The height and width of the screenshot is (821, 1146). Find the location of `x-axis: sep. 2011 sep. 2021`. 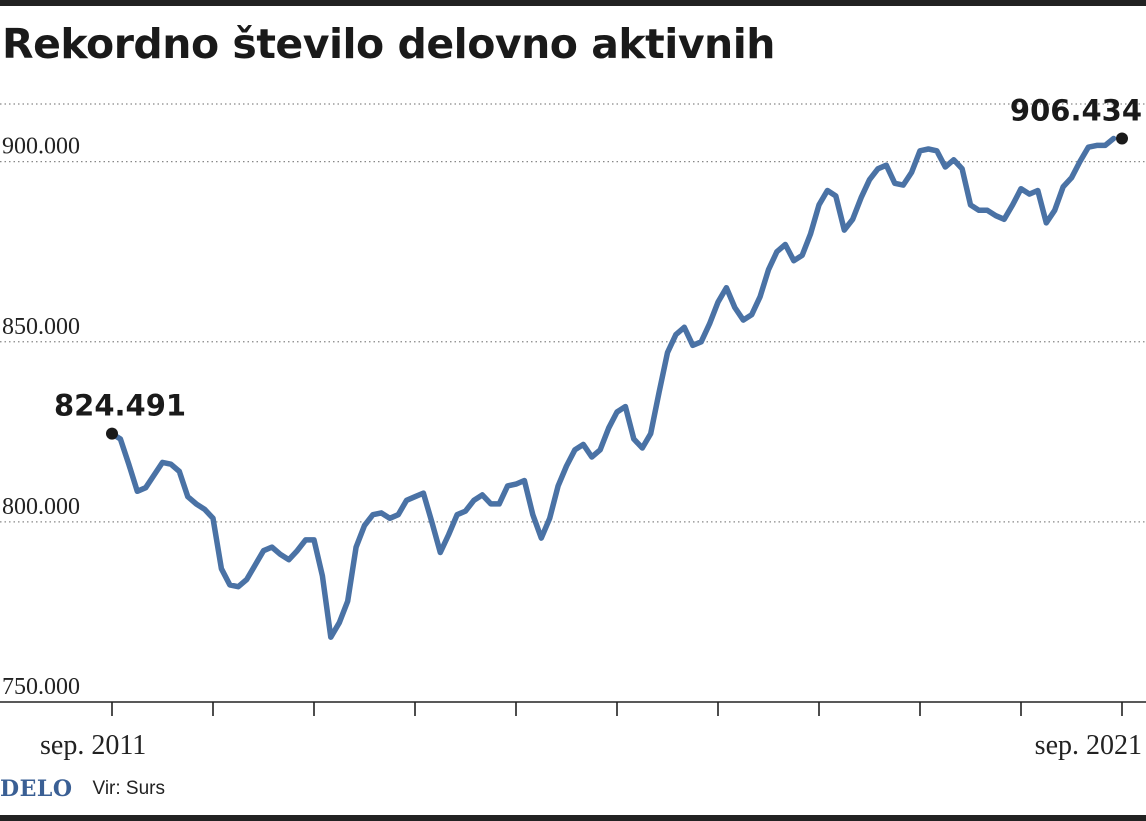

x-axis: sep. 2011 sep. 2021 is located at coordinates (573, 731).